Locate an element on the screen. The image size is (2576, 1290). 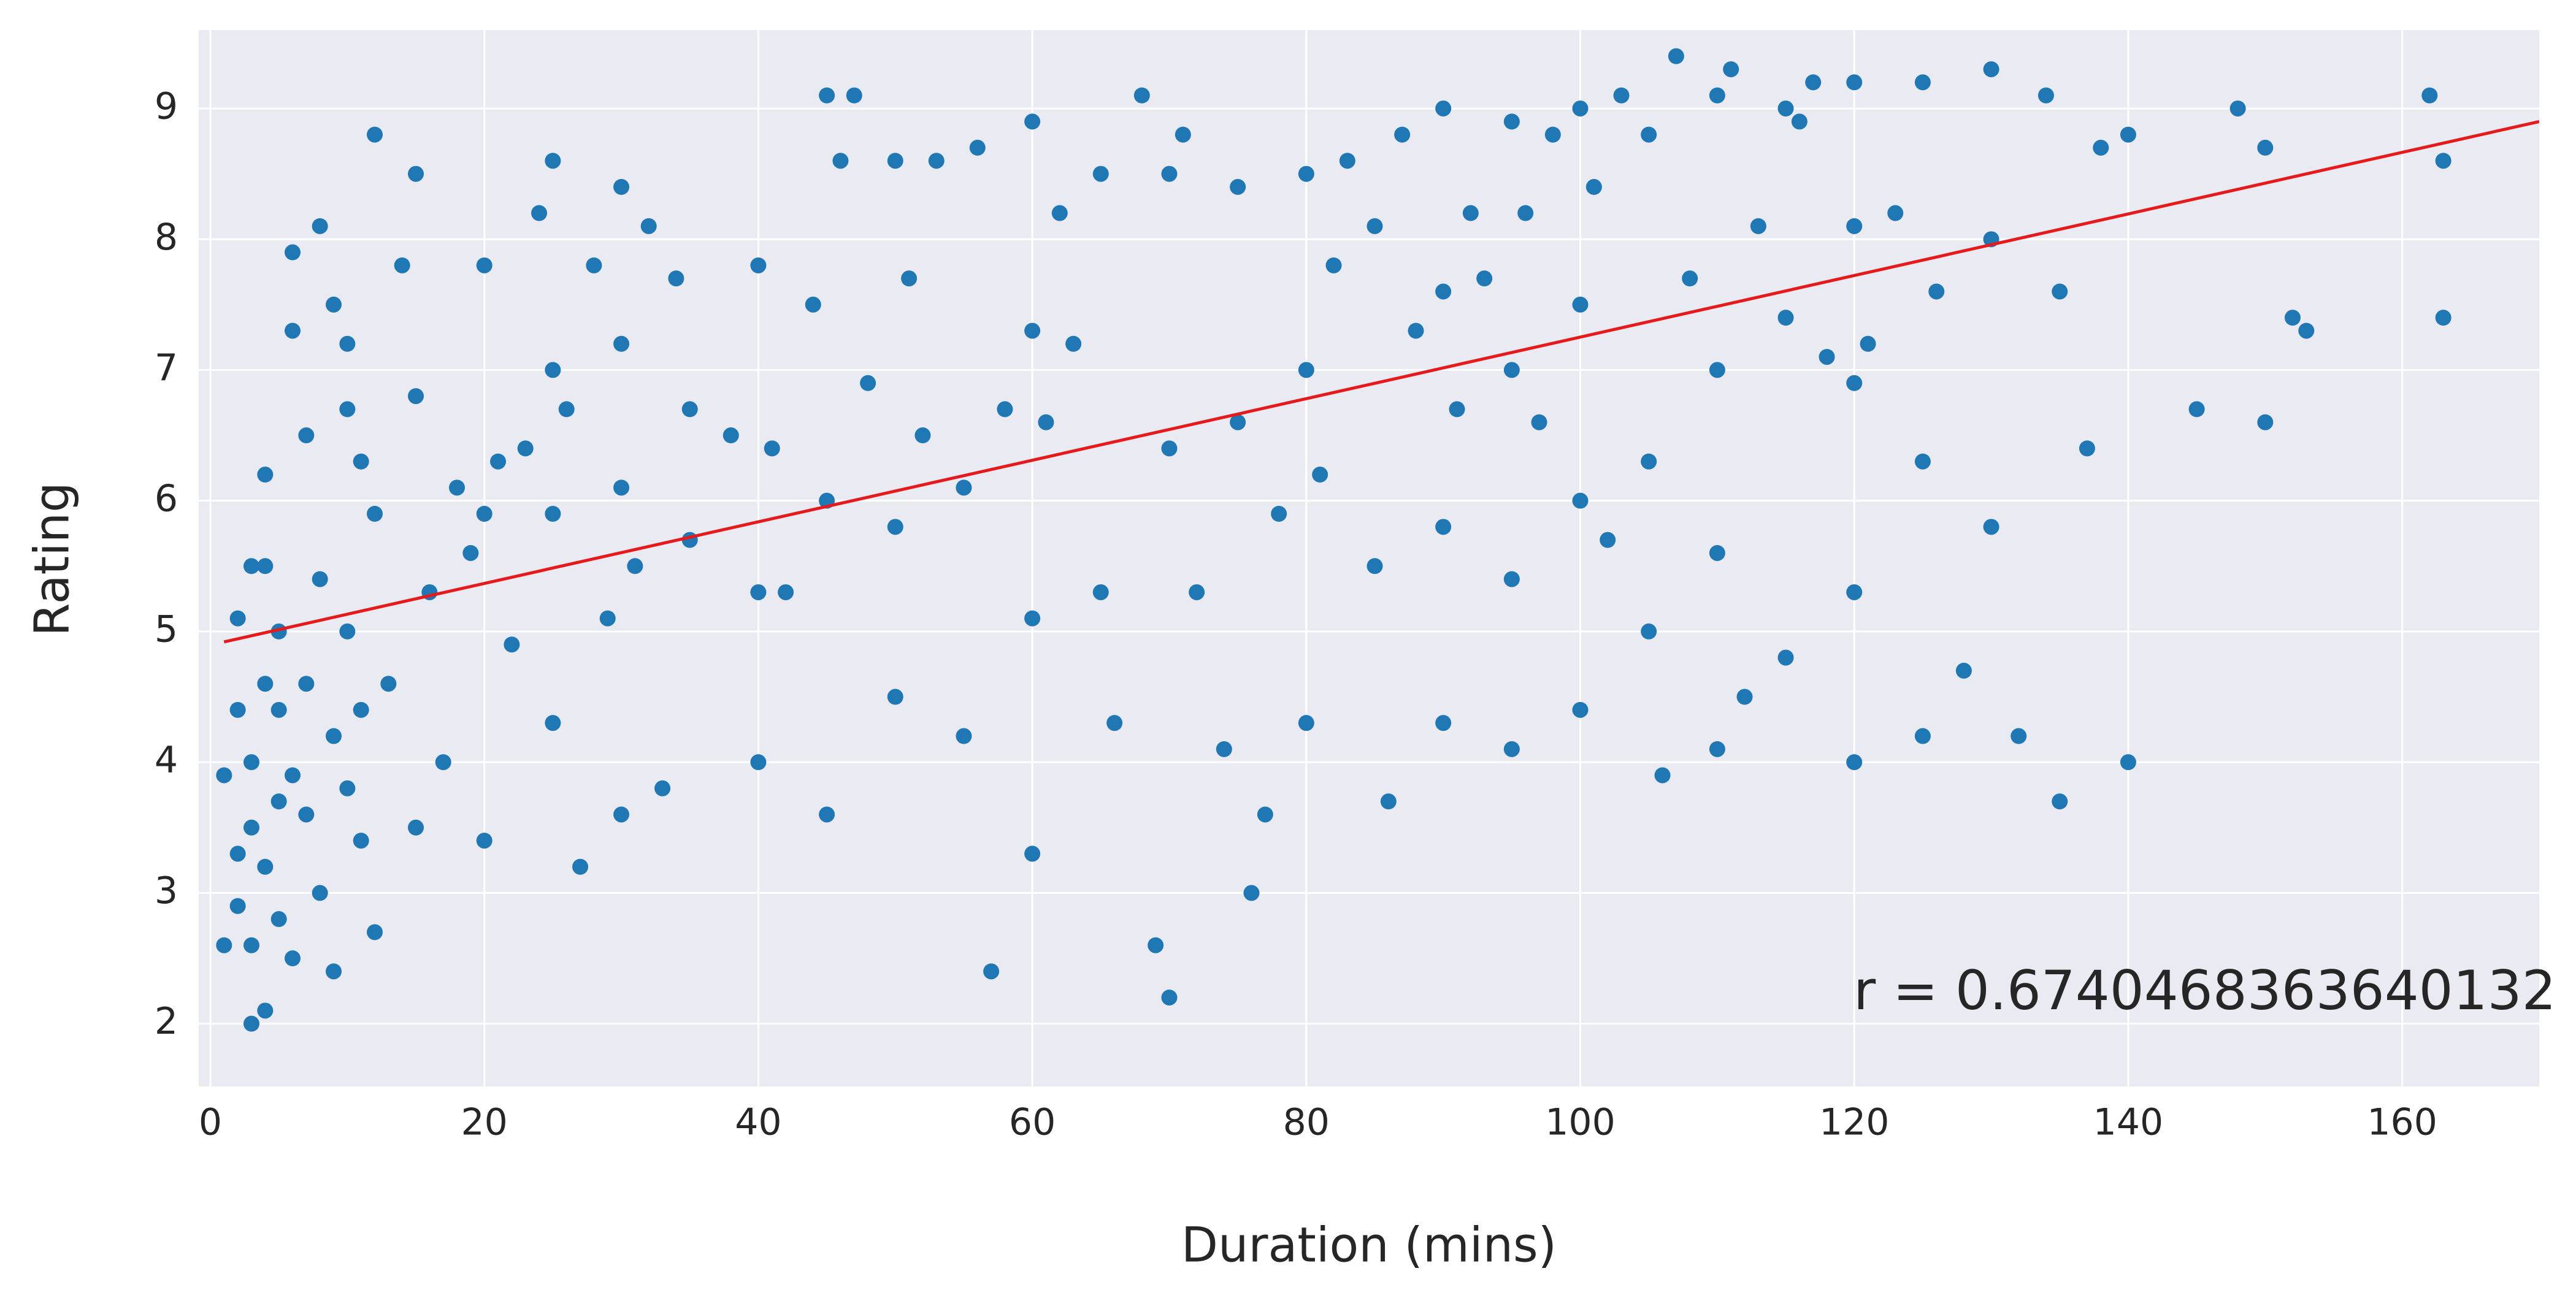
x-tick-label: 0 is located at coordinates (210, 1122).